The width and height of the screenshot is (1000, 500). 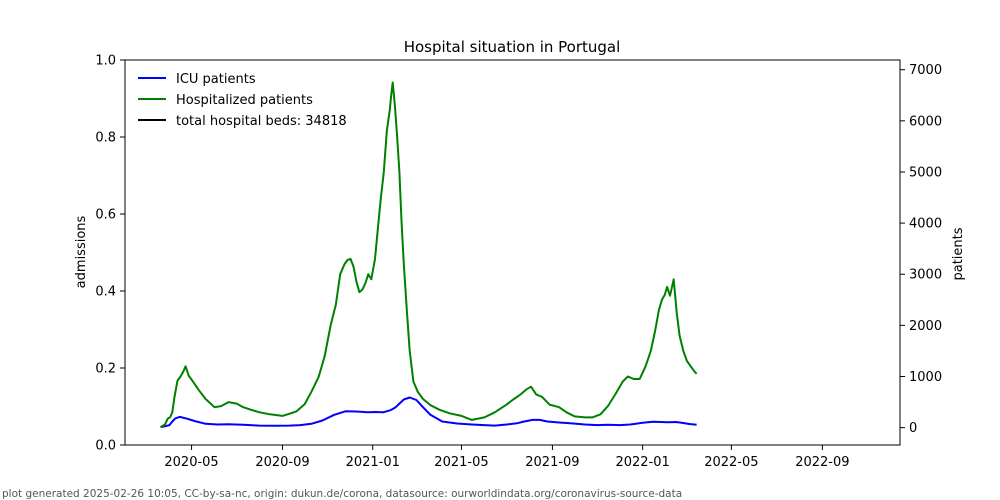 What do you see at coordinates (105, 138) in the screenshot?
I see `left-y-tick-label: 0.8` at bounding box center [105, 138].